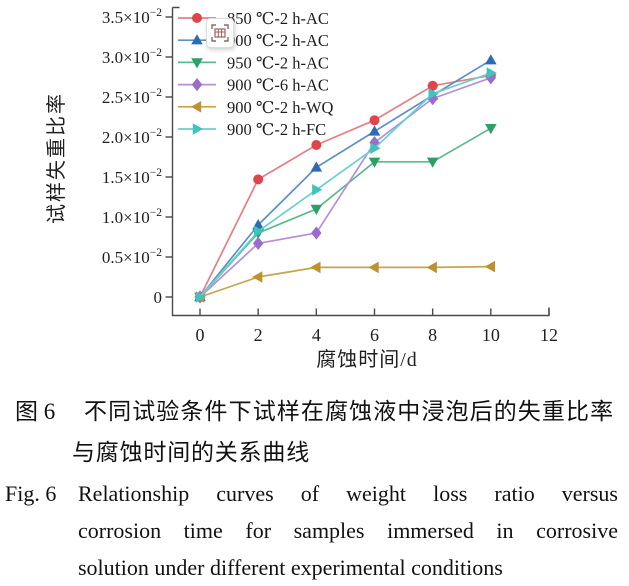 The height and width of the screenshot is (586, 629). I want to click on y-axis-title: 试样失重比率, so click(56, 158).